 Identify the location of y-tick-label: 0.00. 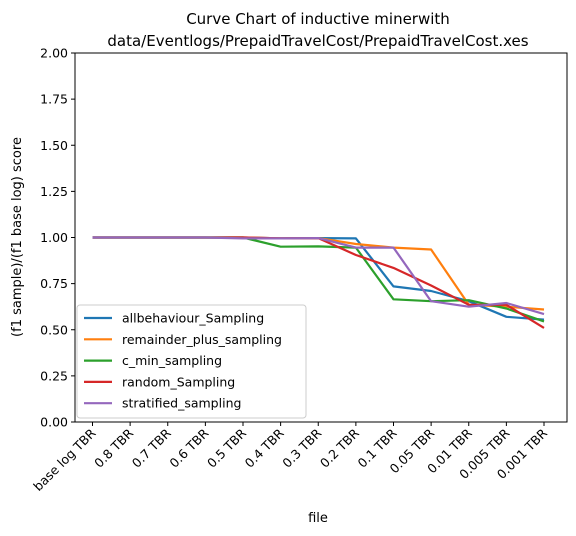
(54, 422).